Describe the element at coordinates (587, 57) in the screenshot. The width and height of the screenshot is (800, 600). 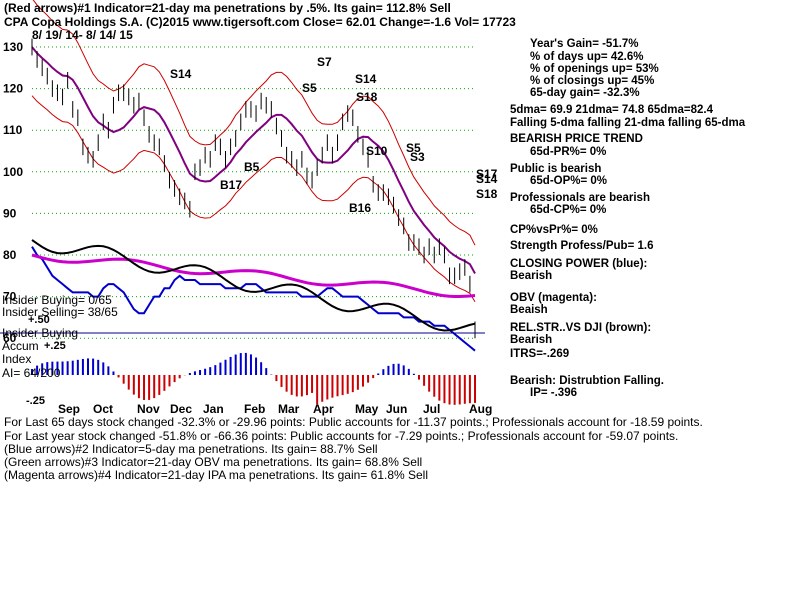
I see `stat-line: % of days up= 42.6%` at that location.